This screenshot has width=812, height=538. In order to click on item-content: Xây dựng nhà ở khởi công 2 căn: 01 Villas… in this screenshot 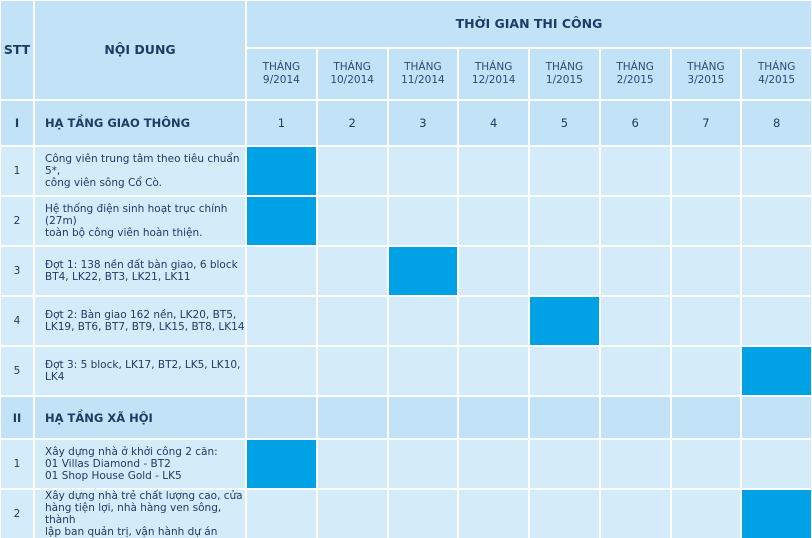, I will do `click(140, 464)`.